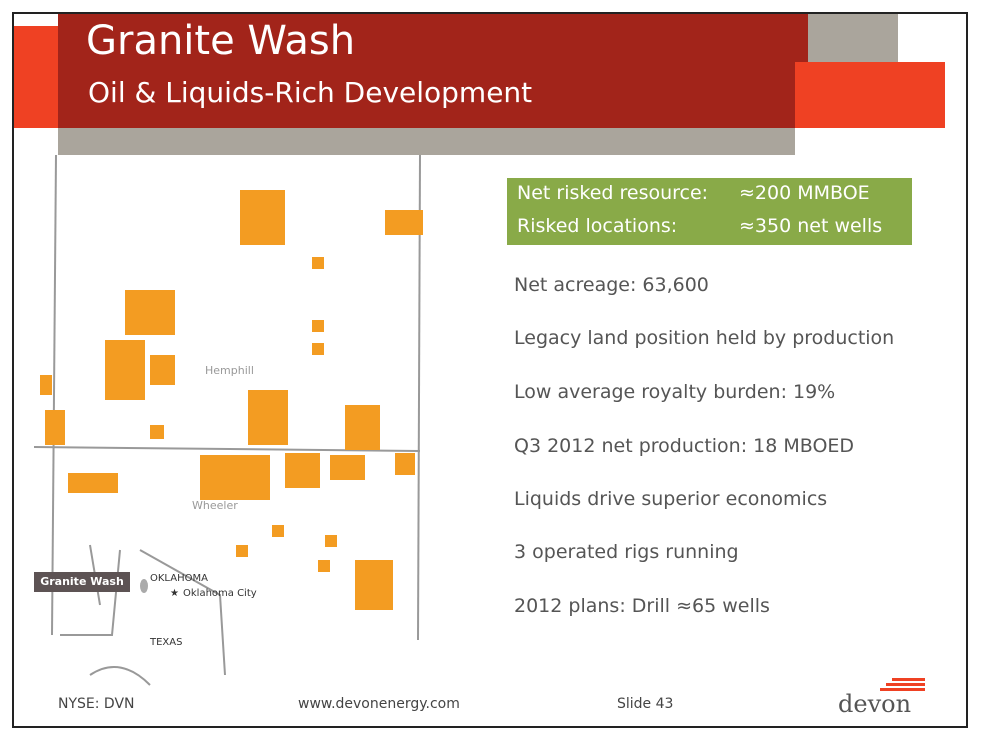 The image size is (983, 743). What do you see at coordinates (433, 71) in the screenshot?
I see `header-band` at bounding box center [433, 71].